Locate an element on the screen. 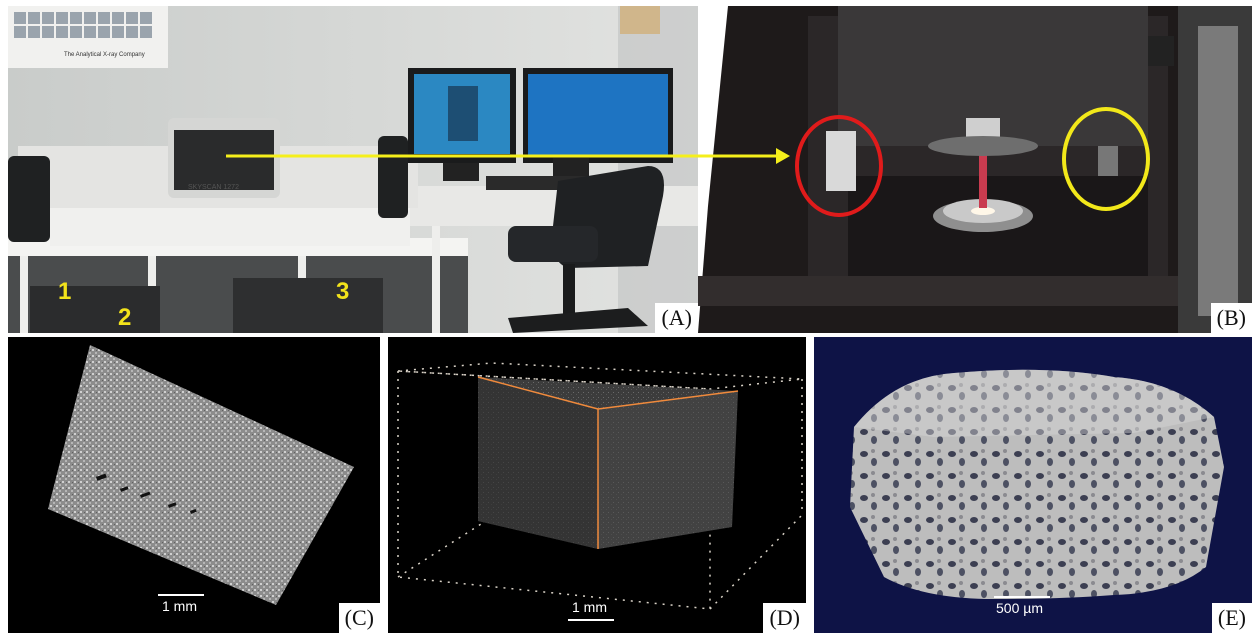 This screenshot has height=633, width=1252. panel-label-a: (A) is located at coordinates (676, 318).